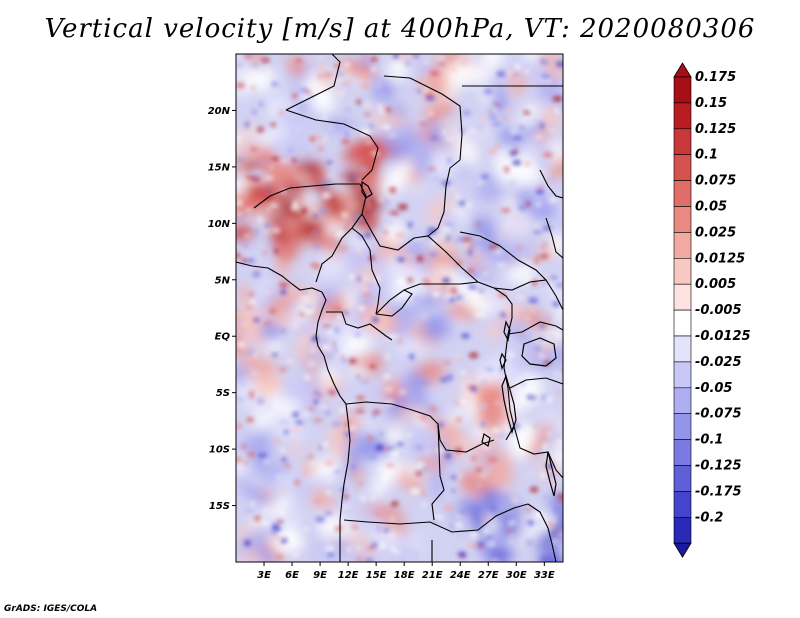 This screenshot has width=800, height=618. I want to click on border-angola-zambia, so click(438, 472).